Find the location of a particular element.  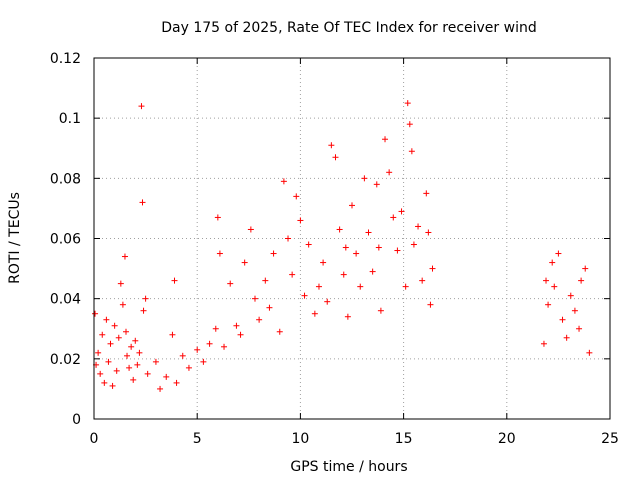

x-tick-label: 25 is located at coordinates (610, 439).